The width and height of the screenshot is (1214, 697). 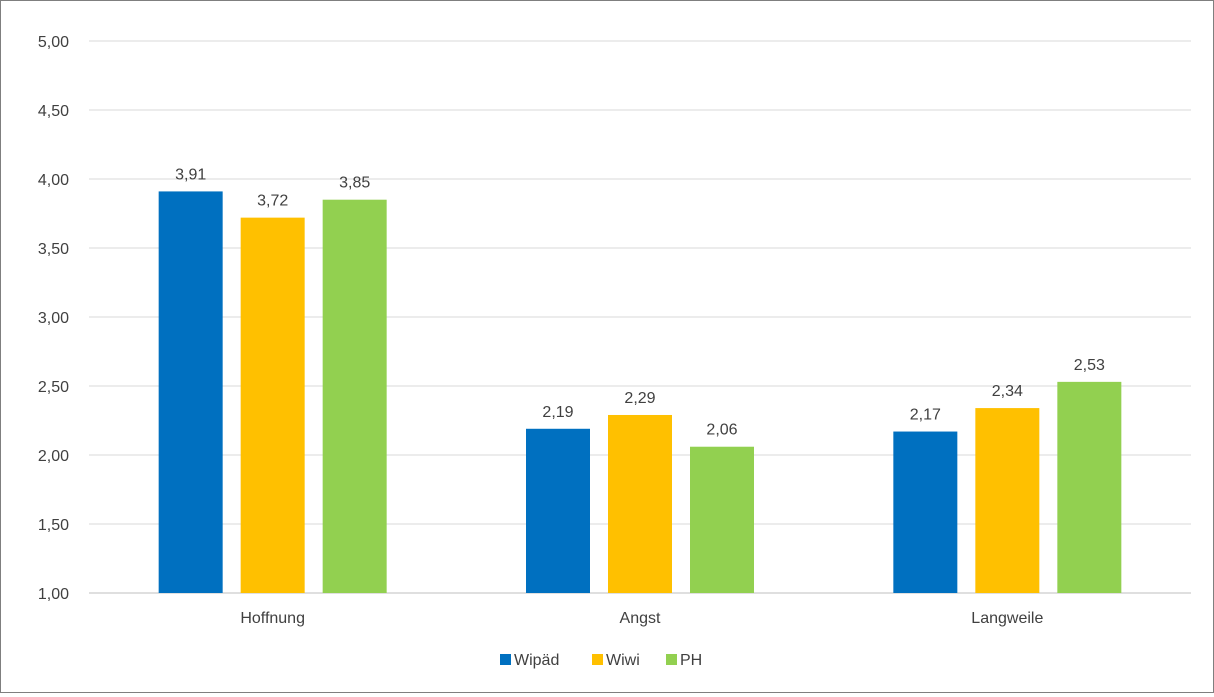 I want to click on bar-wipäd-angst, so click(x=558, y=510).